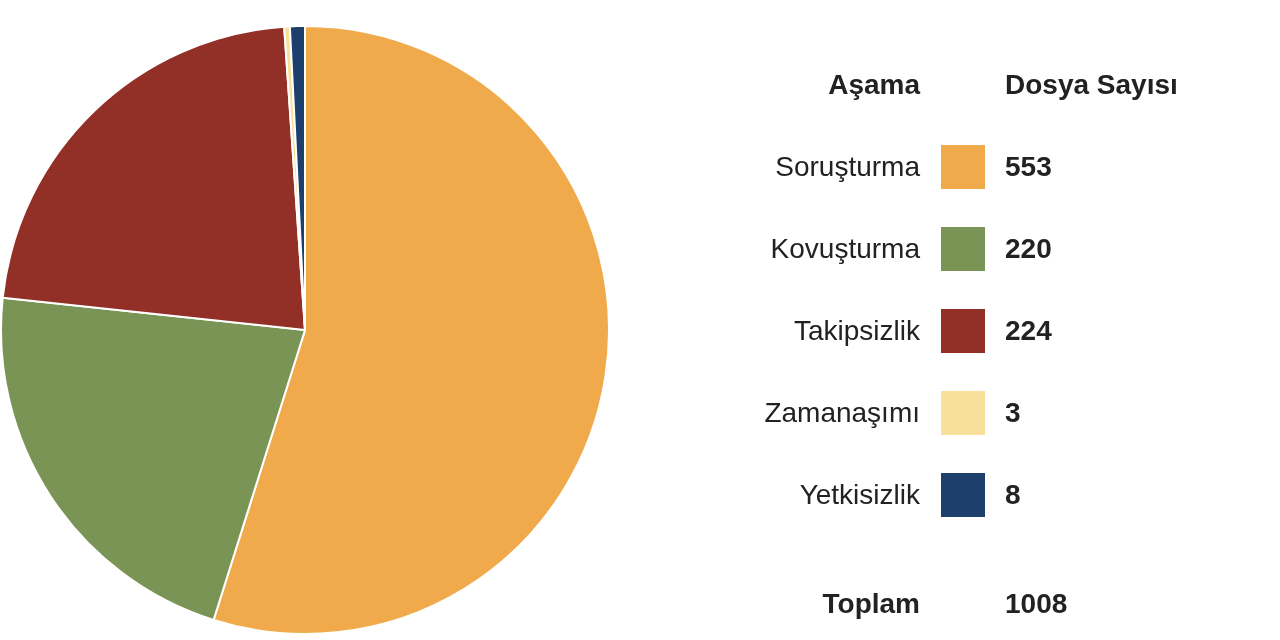 Image resolution: width=1280 pixels, height=640 pixels. What do you see at coordinates (845, 249) in the screenshot?
I see `legend-label: Kovuşturma` at bounding box center [845, 249].